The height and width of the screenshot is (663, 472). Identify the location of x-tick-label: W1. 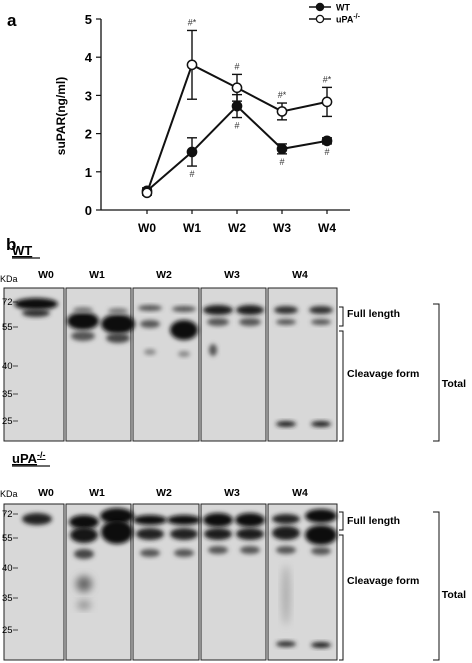
(192, 228).